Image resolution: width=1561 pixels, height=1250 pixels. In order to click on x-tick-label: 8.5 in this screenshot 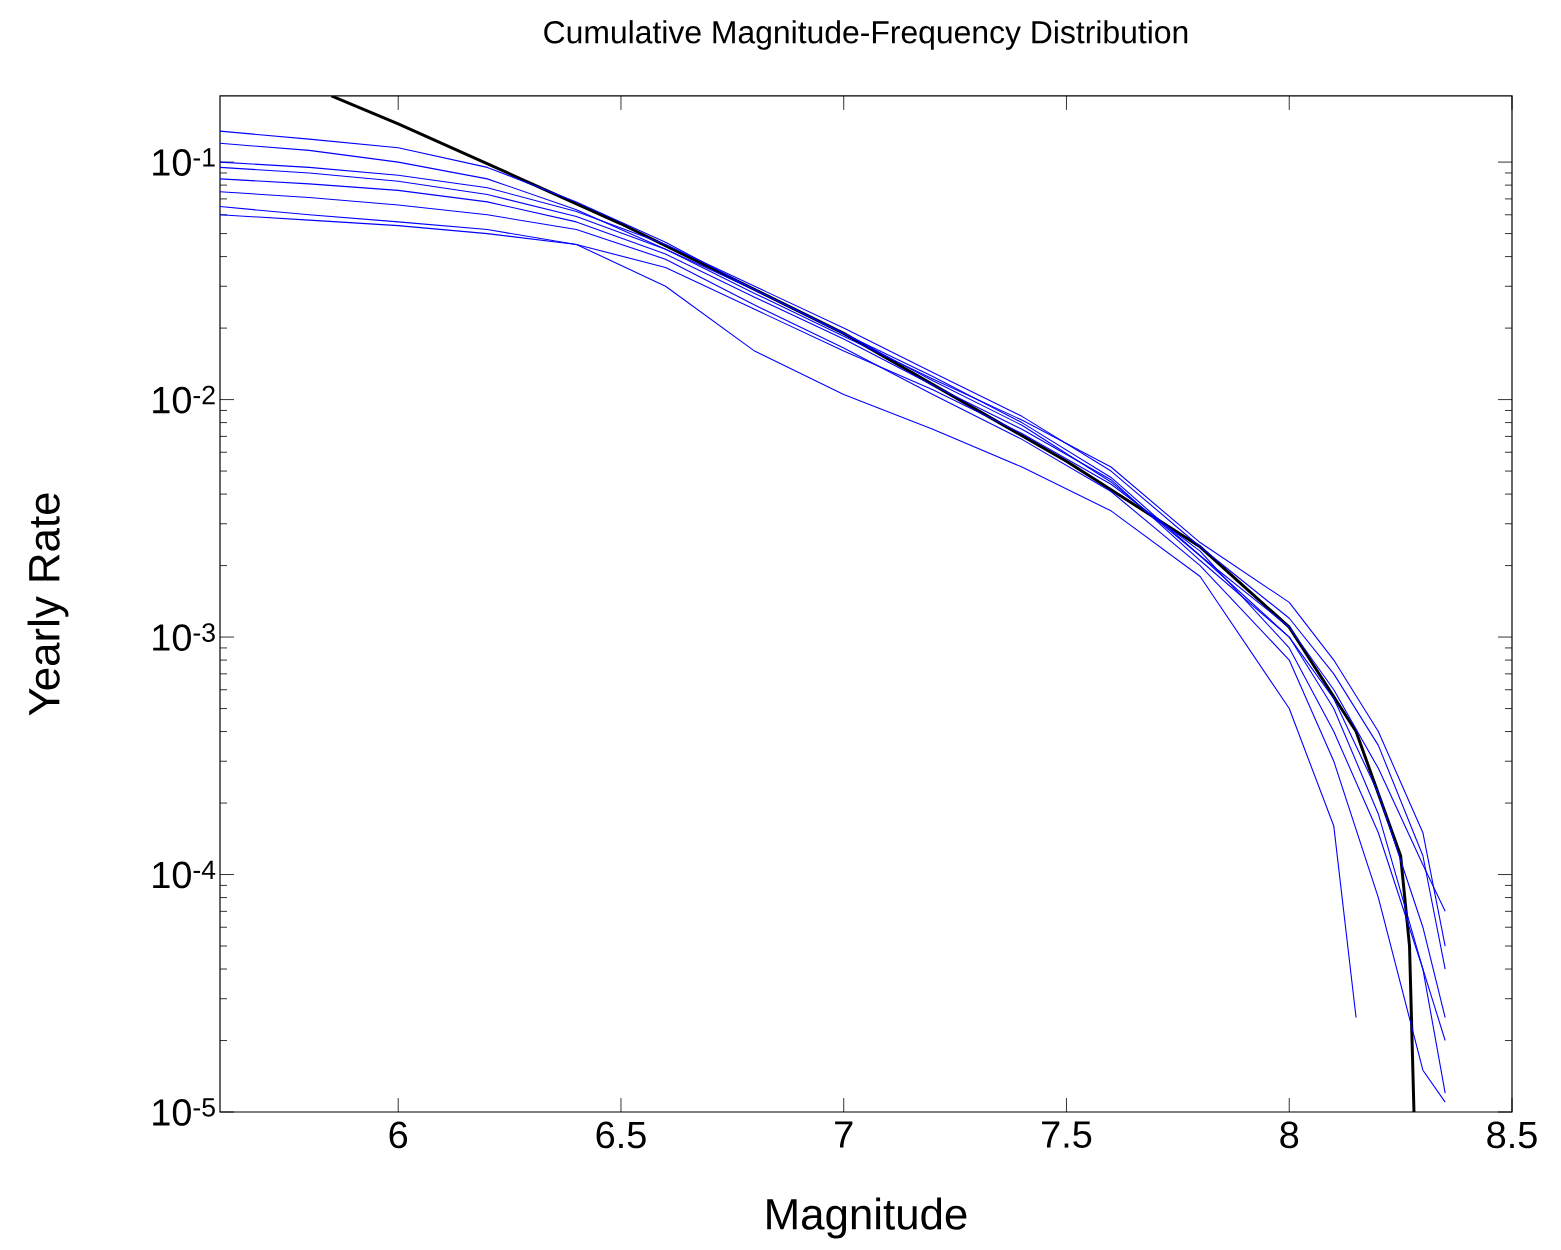, I will do `click(1512, 1135)`.